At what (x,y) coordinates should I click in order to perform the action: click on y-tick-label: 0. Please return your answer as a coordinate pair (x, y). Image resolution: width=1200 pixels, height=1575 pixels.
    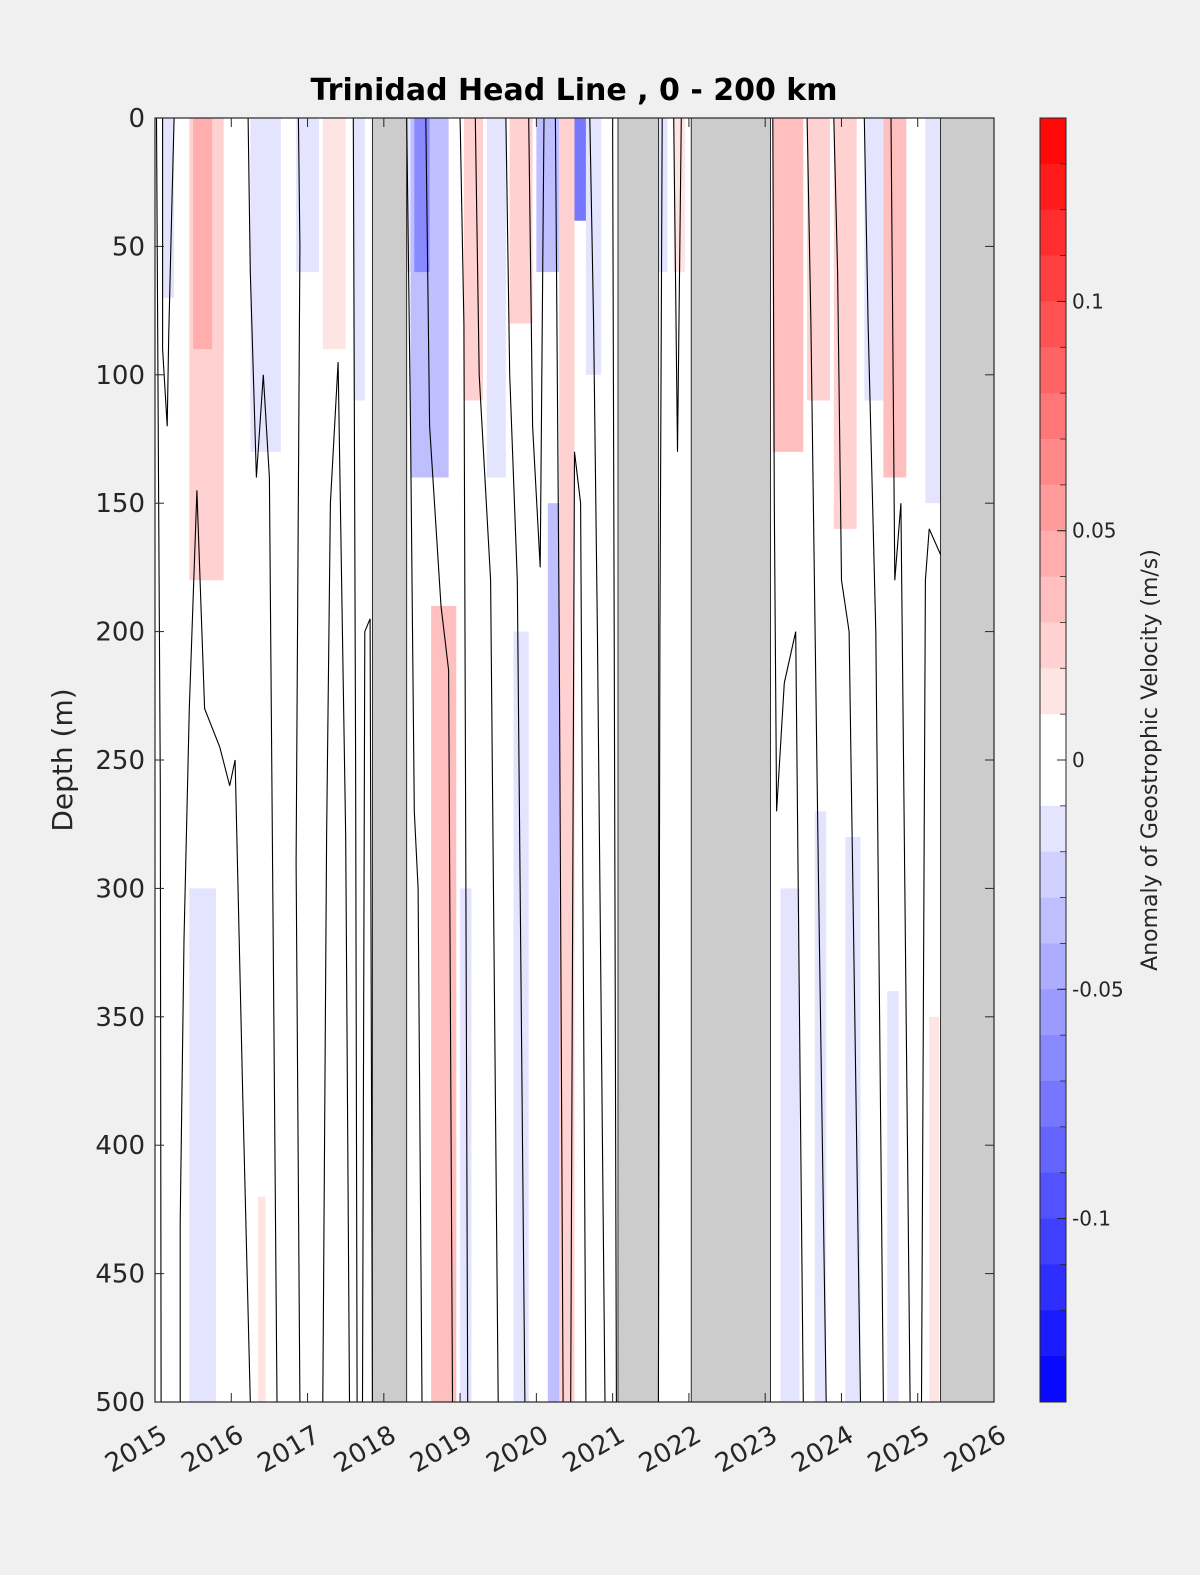
    Looking at the image, I should click on (136, 119).